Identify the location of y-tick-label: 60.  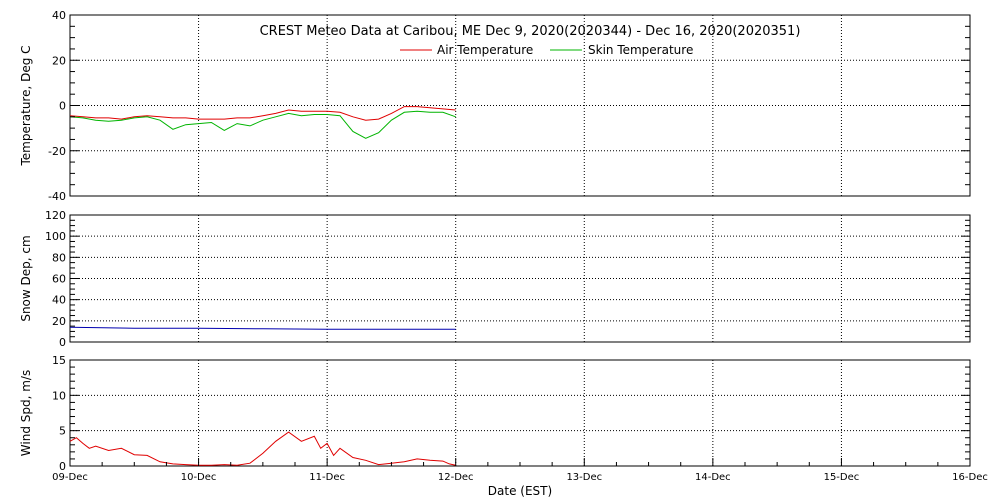
(59, 279).